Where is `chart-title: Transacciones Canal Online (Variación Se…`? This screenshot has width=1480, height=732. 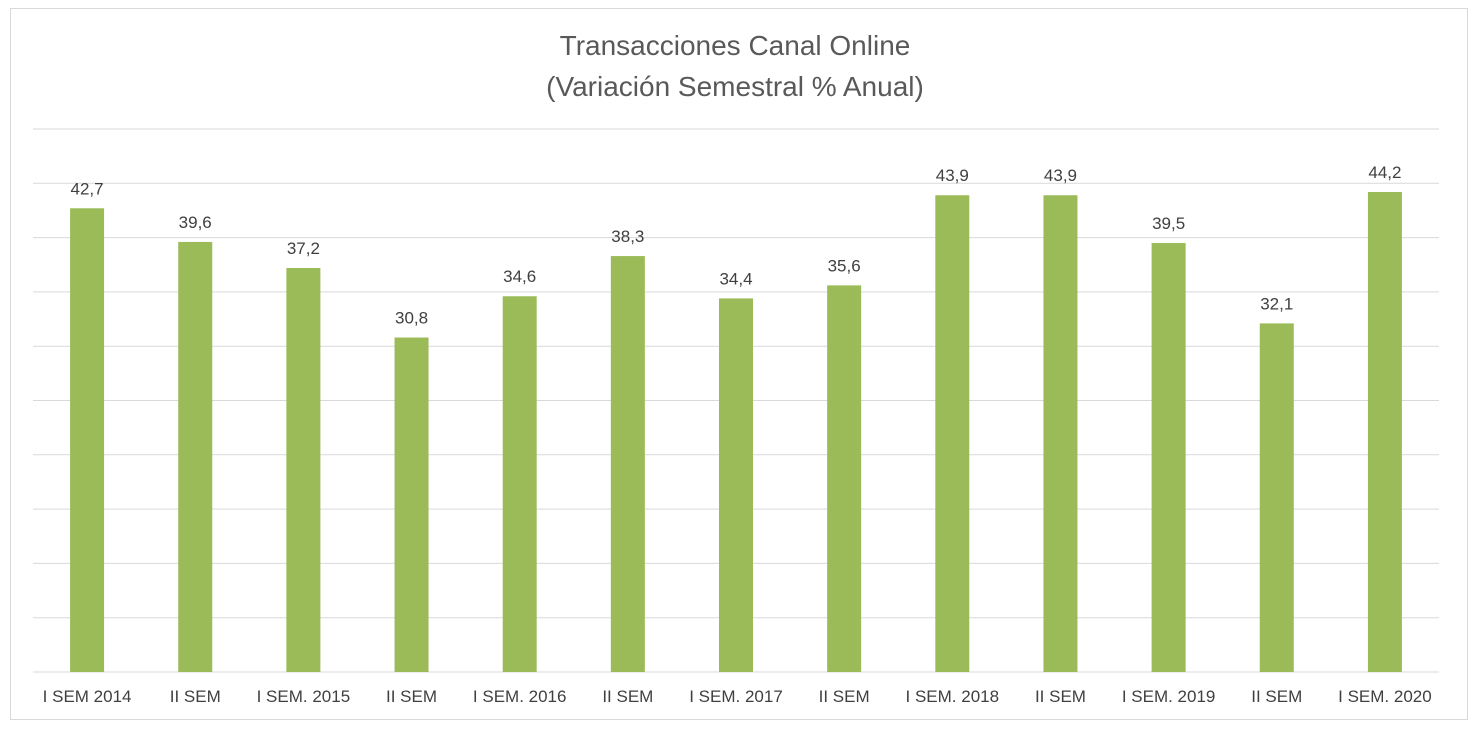 chart-title: Transacciones Canal Online (Variación Se… is located at coordinates (735, 66).